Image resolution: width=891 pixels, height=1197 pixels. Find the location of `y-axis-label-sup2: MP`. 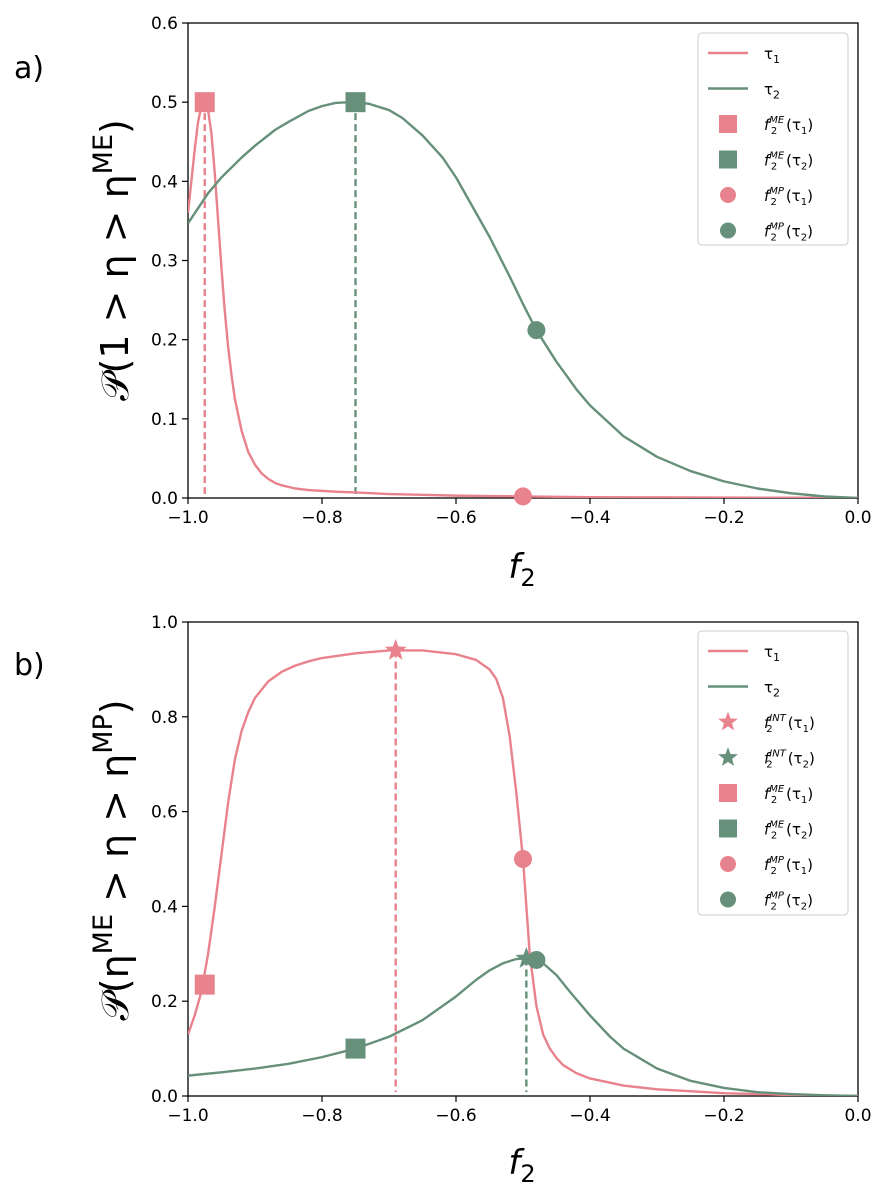

y-axis-label-sup2: MP is located at coordinates (103, 734).